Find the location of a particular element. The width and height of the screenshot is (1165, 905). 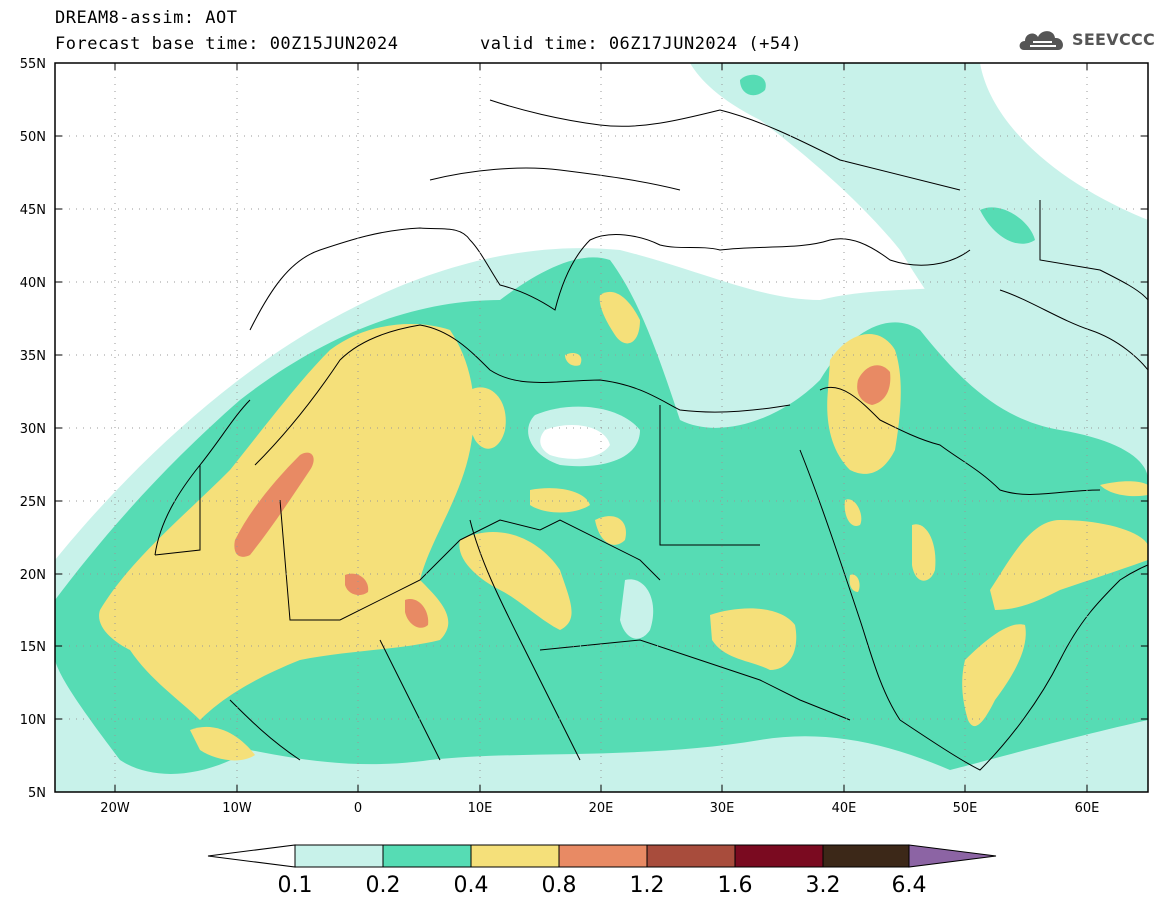

colorbar-swatch-0.2 is located at coordinates (427, 856).